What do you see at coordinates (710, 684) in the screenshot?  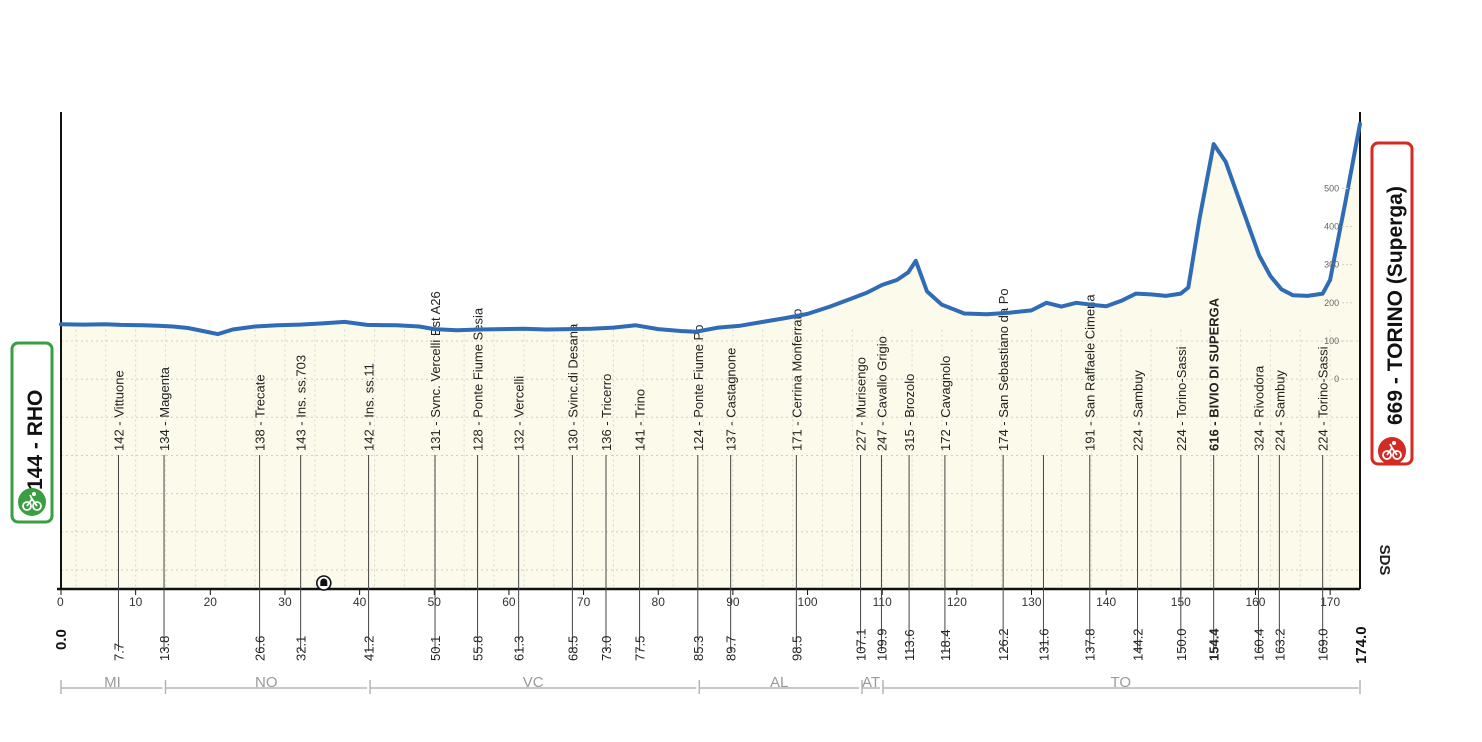 I see `regions-layer: MI NO VC AL AT TO` at bounding box center [710, 684].